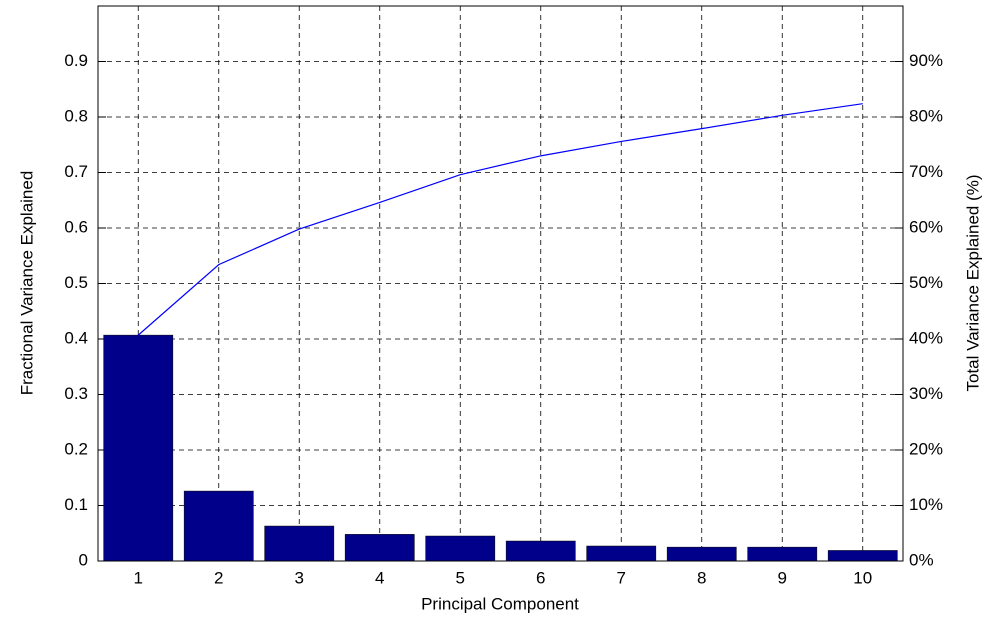 This screenshot has height=617, width=987. Describe the element at coordinates (299, 577) in the screenshot. I see `x-tick-label: 3` at that location.